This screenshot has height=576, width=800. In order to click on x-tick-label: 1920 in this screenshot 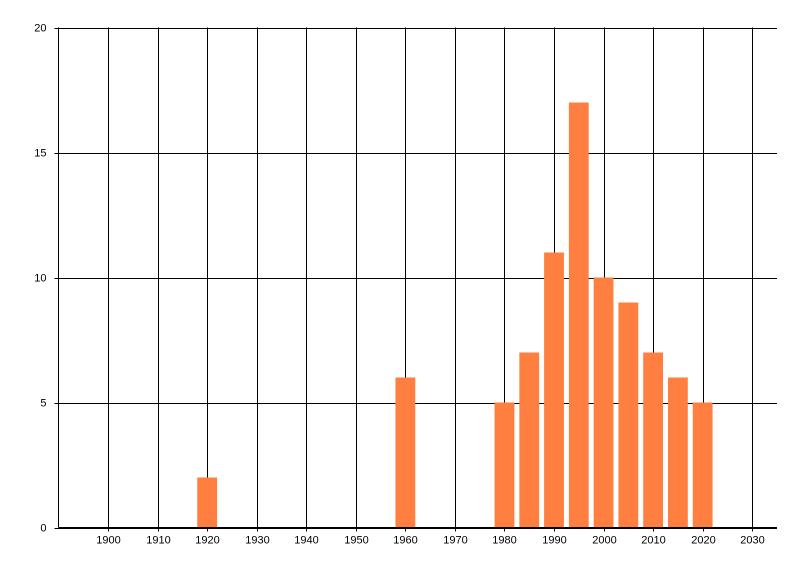, I will do `click(207, 540)`.